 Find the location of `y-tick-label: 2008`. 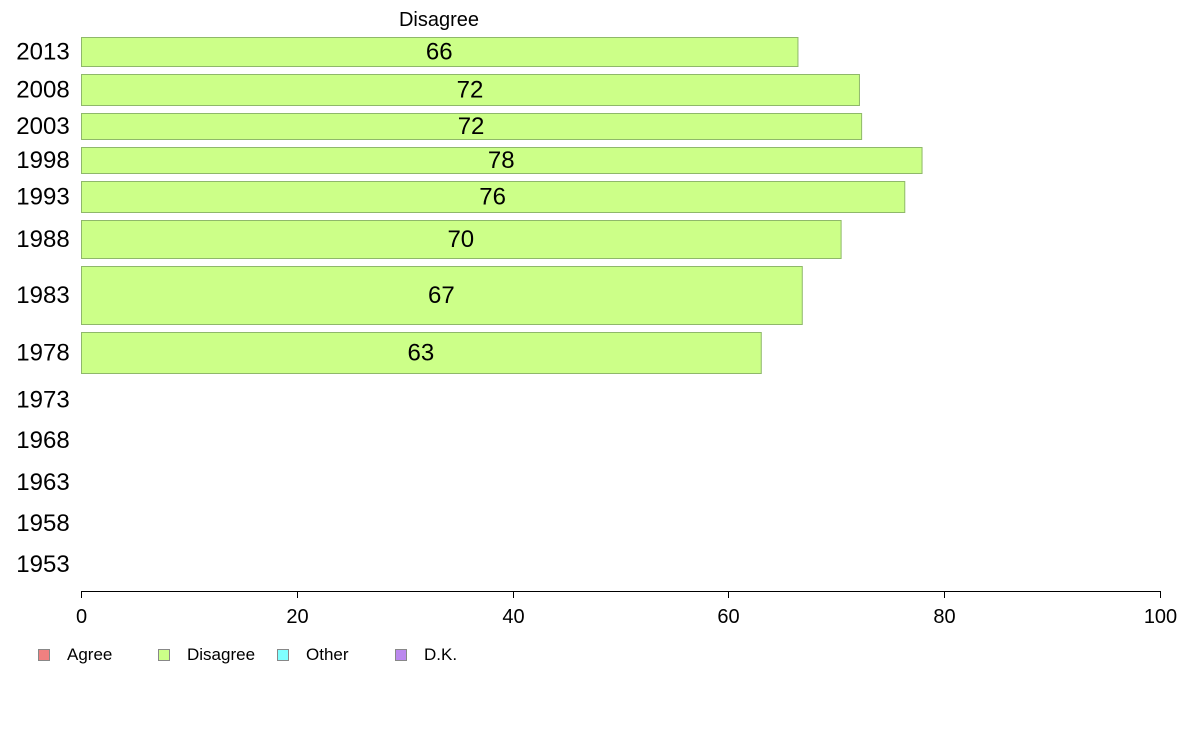

y-tick-label: 2008 is located at coordinates (42, 90).